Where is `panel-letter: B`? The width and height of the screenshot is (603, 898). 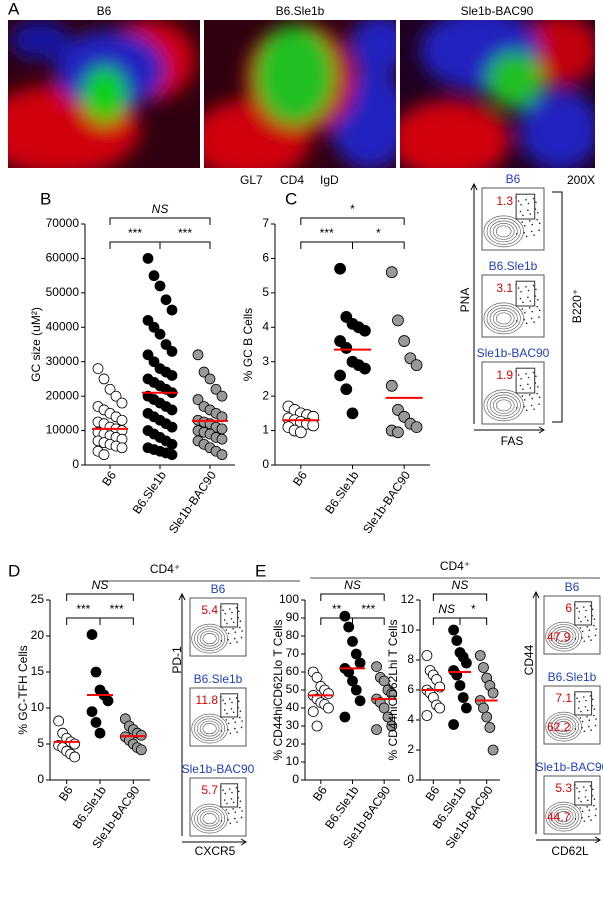
panel-letter: B is located at coordinates (45, 198).